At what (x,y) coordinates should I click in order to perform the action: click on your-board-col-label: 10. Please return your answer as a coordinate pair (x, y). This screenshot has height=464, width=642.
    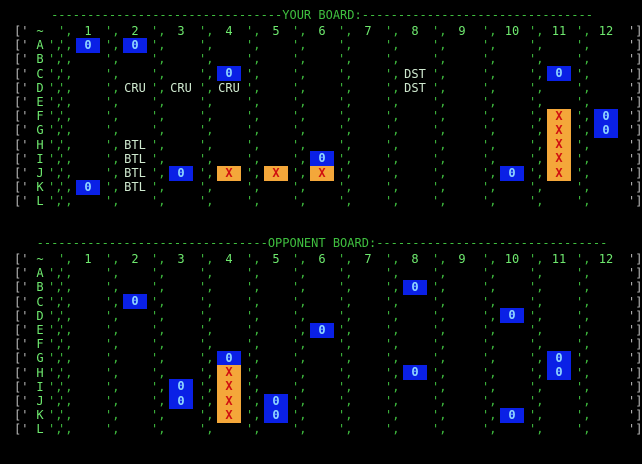
    Looking at the image, I should click on (512, 31).